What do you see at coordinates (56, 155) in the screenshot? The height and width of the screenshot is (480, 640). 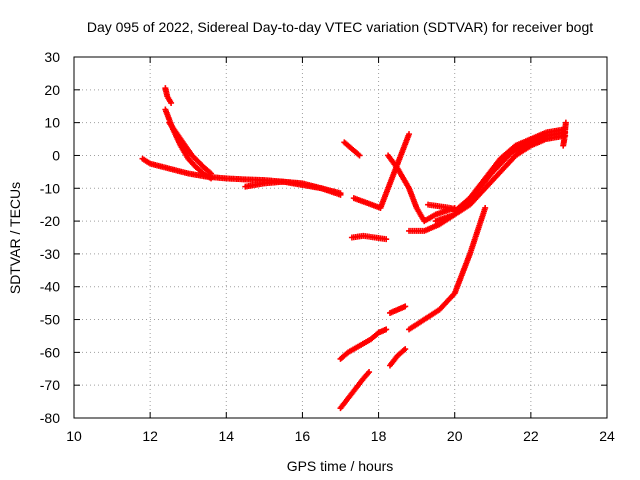 I see `y-tick-label: 0` at bounding box center [56, 155].